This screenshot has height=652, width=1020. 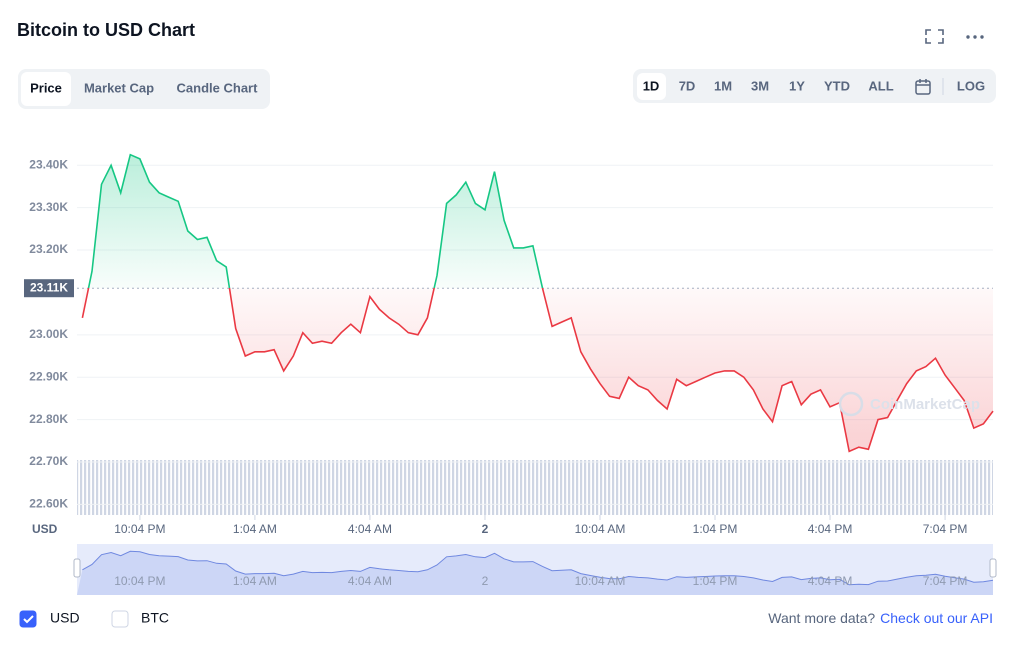 I want to click on tab-selected, so click(x=46, y=89).